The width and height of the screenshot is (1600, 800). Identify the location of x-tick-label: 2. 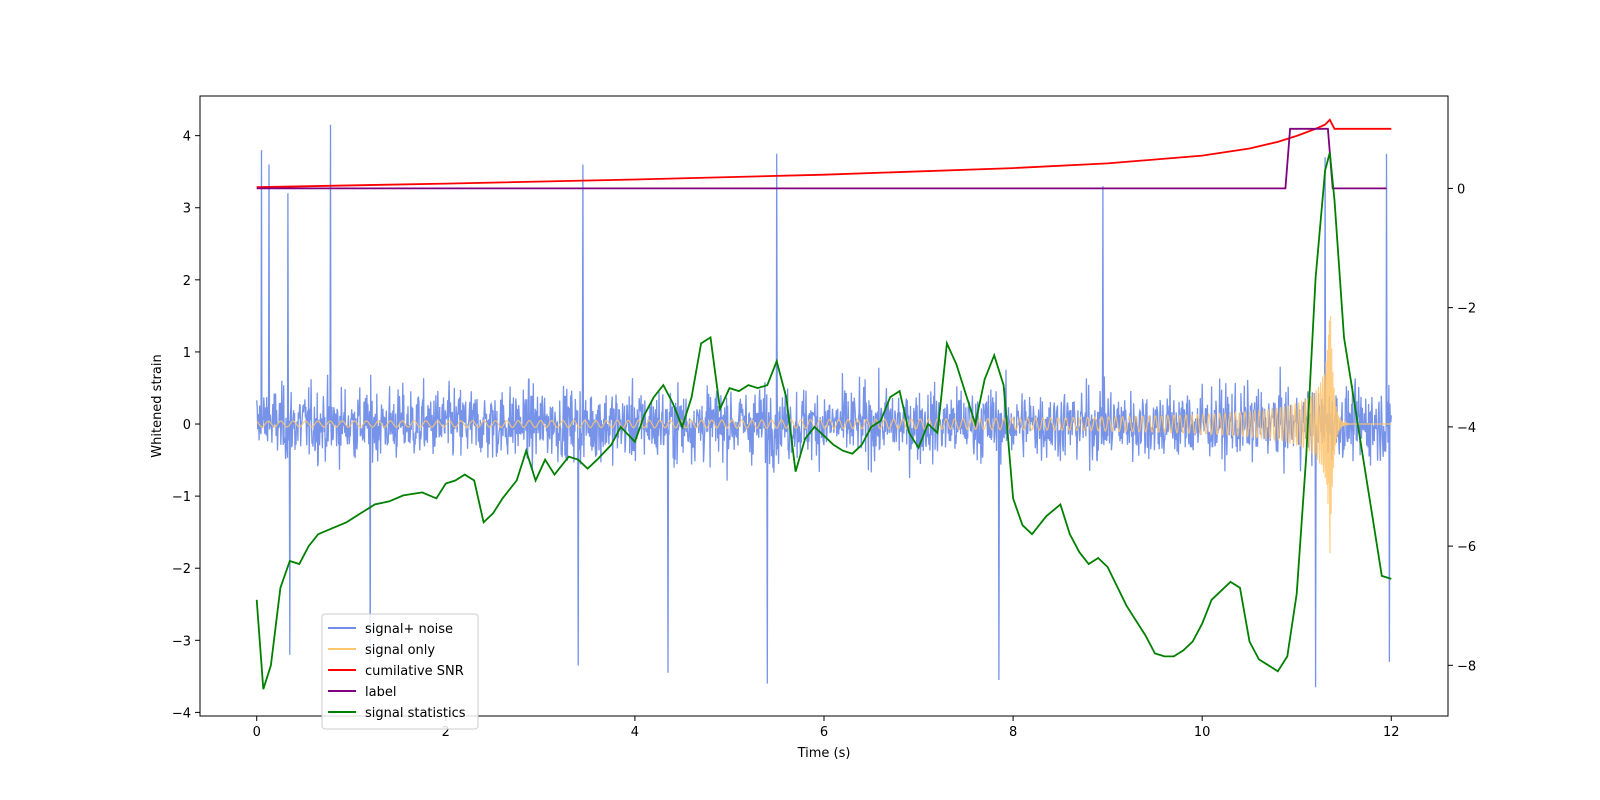
(446, 732).